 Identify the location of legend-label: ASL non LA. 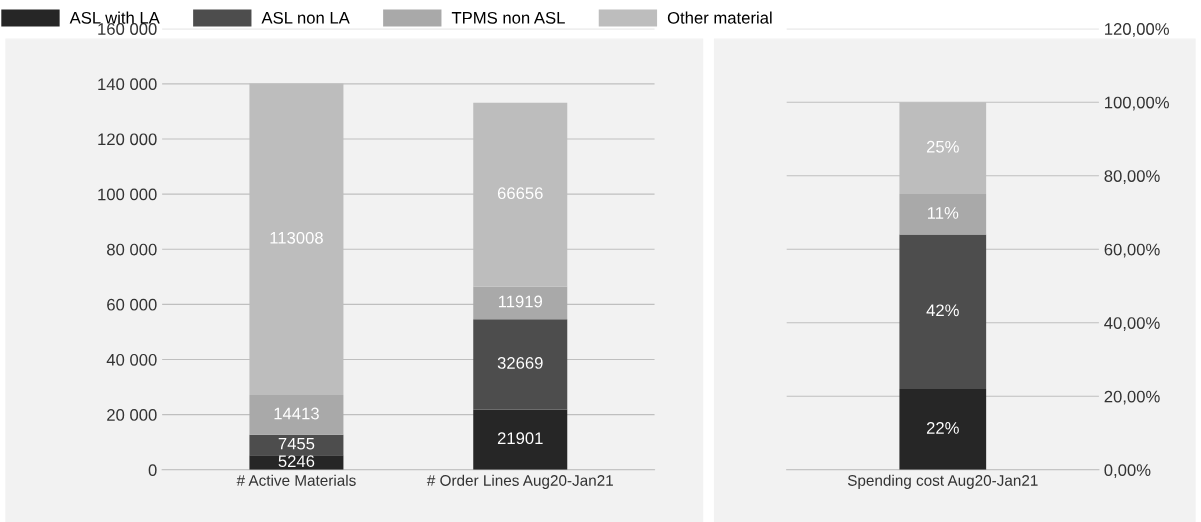
(305, 17).